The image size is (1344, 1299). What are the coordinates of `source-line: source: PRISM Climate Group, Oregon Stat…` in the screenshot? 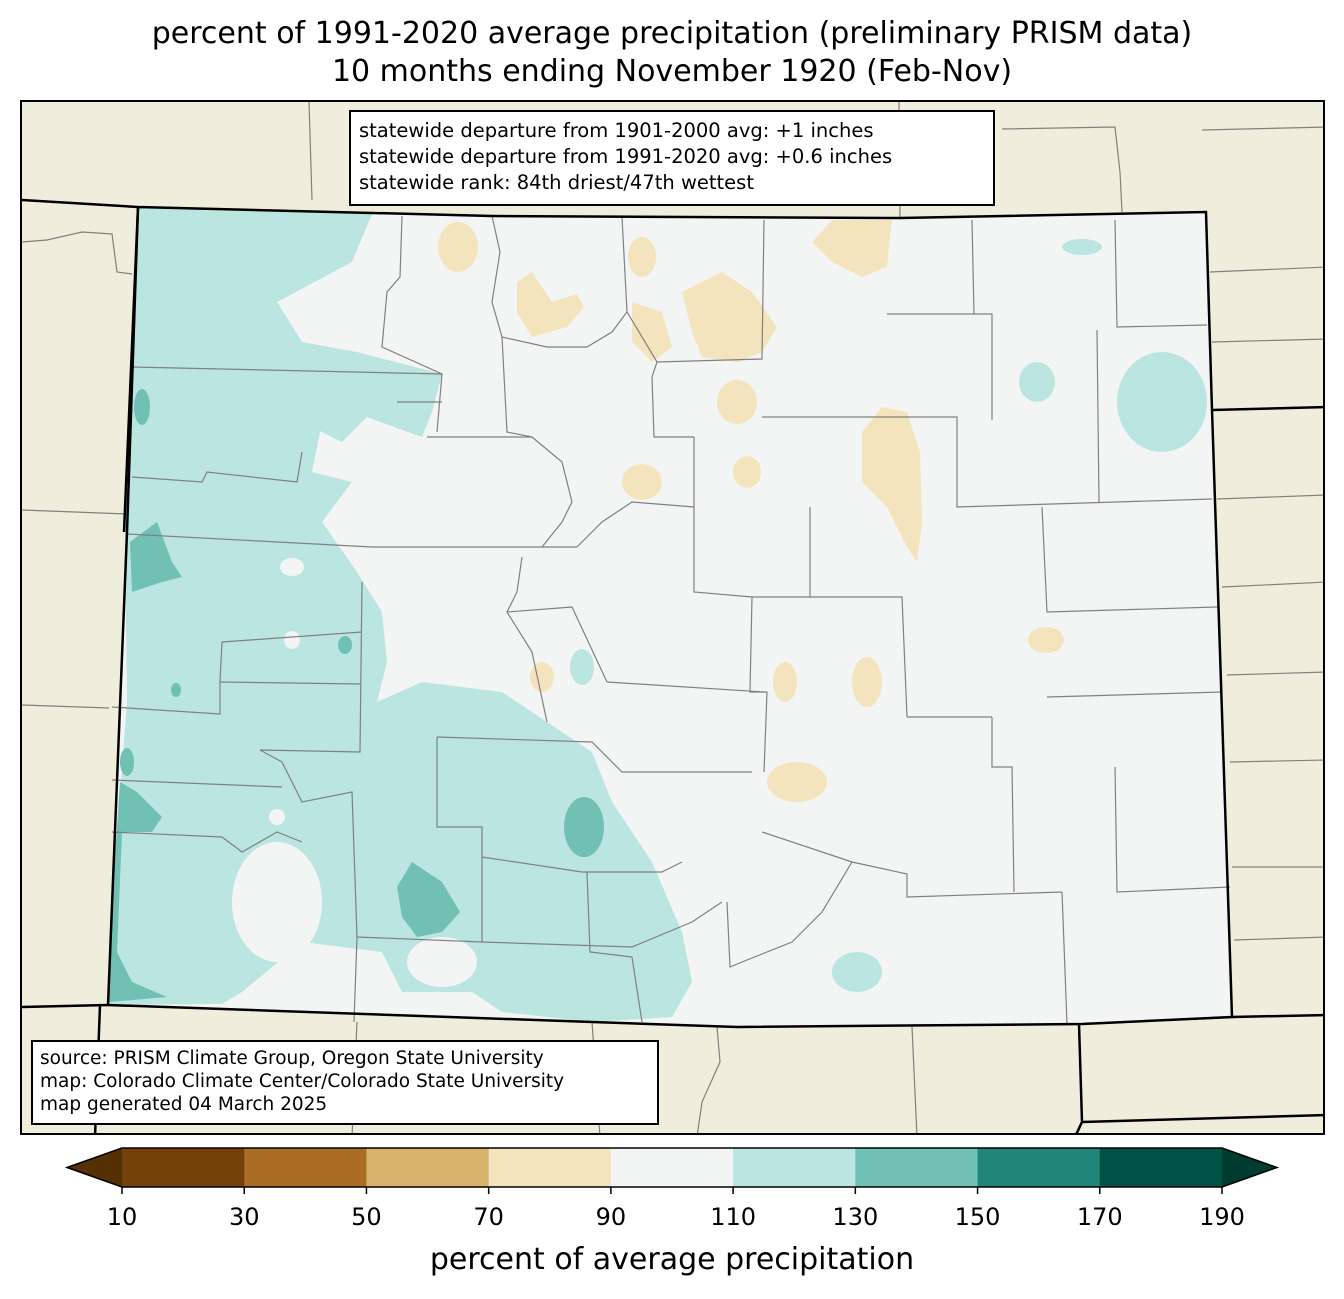 It's located at (292, 1058).